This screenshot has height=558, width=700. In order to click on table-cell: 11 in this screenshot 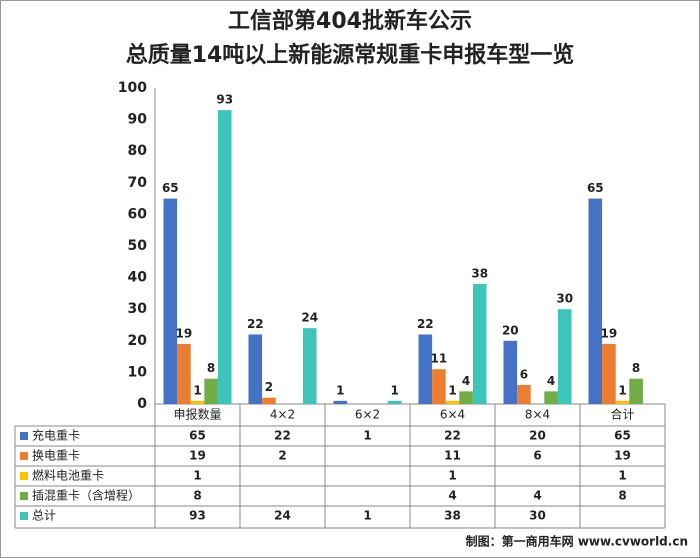, I will do `click(452, 456)`.